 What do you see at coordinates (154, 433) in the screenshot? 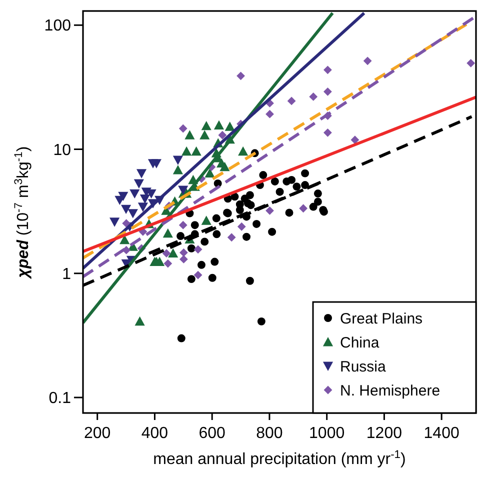
I see `x-tick-label: 400` at bounding box center [154, 433].